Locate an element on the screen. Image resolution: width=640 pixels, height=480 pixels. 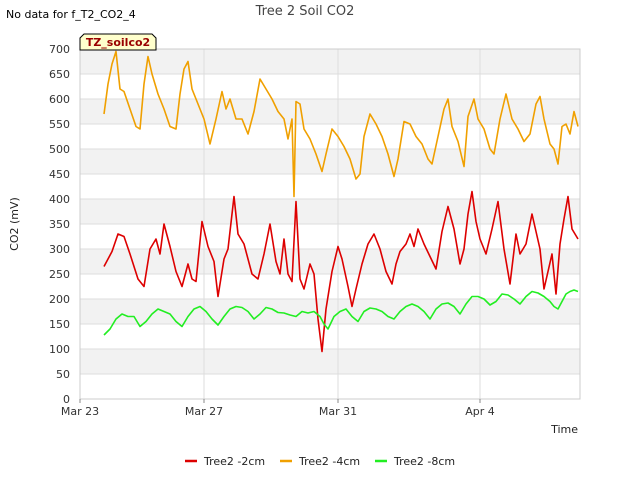
y-tick-label: 0 is located at coordinates (66, 399).